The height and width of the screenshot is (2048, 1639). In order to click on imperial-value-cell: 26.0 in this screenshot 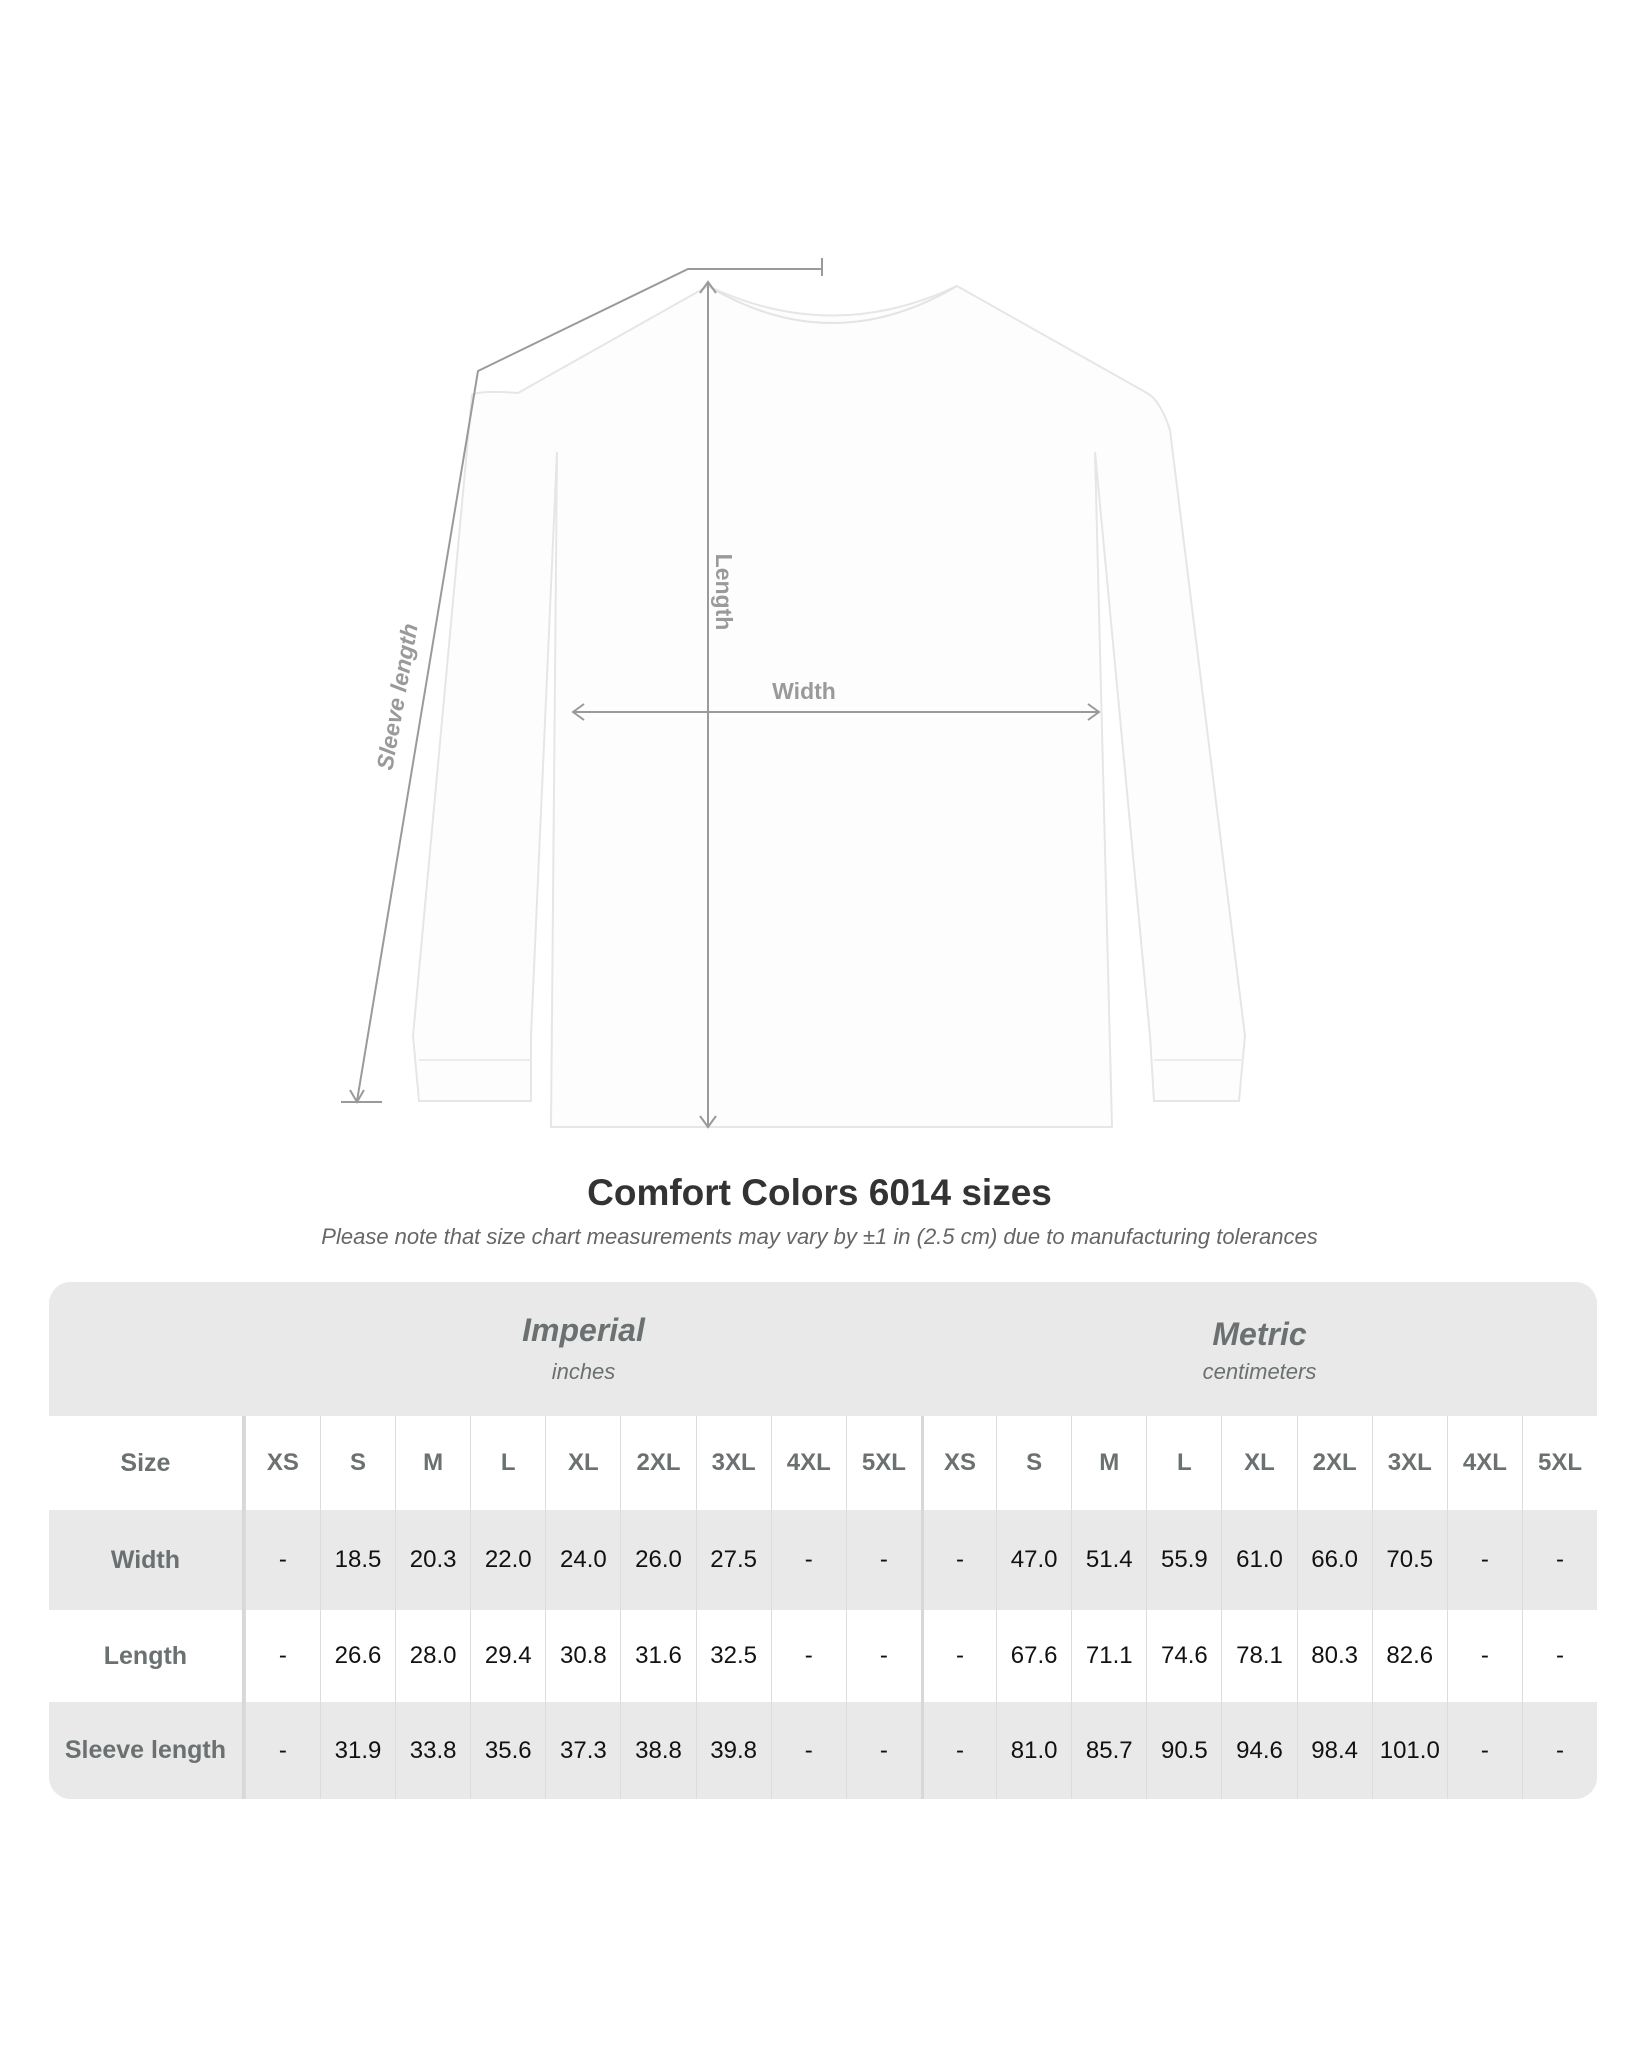, I will do `click(657, 1560)`.